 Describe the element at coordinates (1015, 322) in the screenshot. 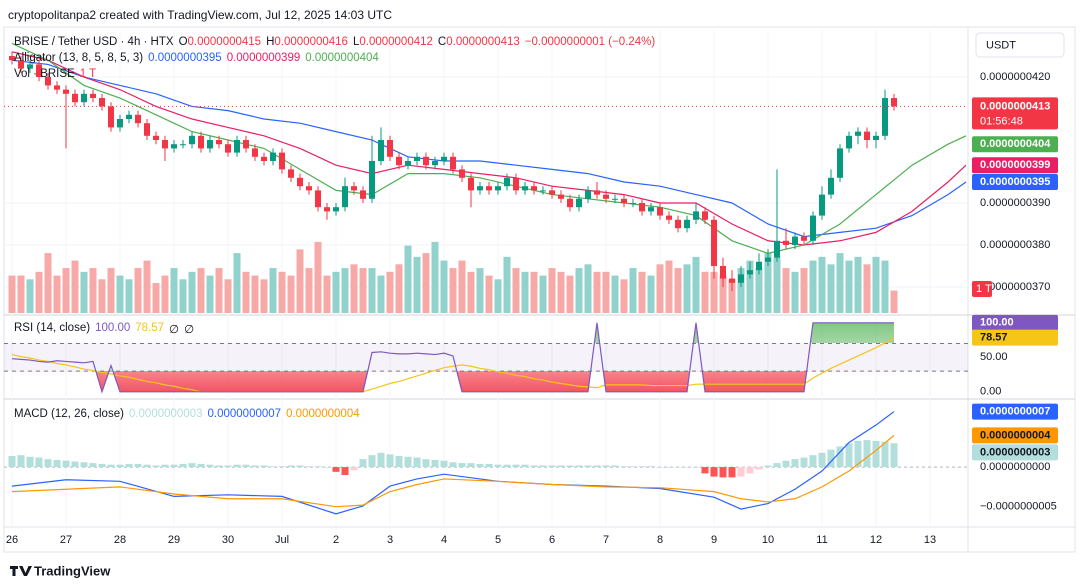

I see `rsi-badge` at that location.